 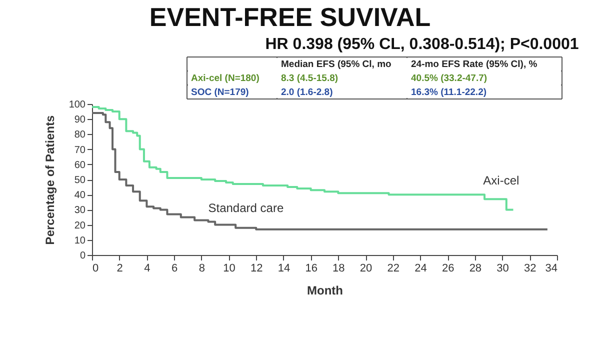 What do you see at coordinates (420, 268) in the screenshot?
I see `x-tick-label: 24` at bounding box center [420, 268].